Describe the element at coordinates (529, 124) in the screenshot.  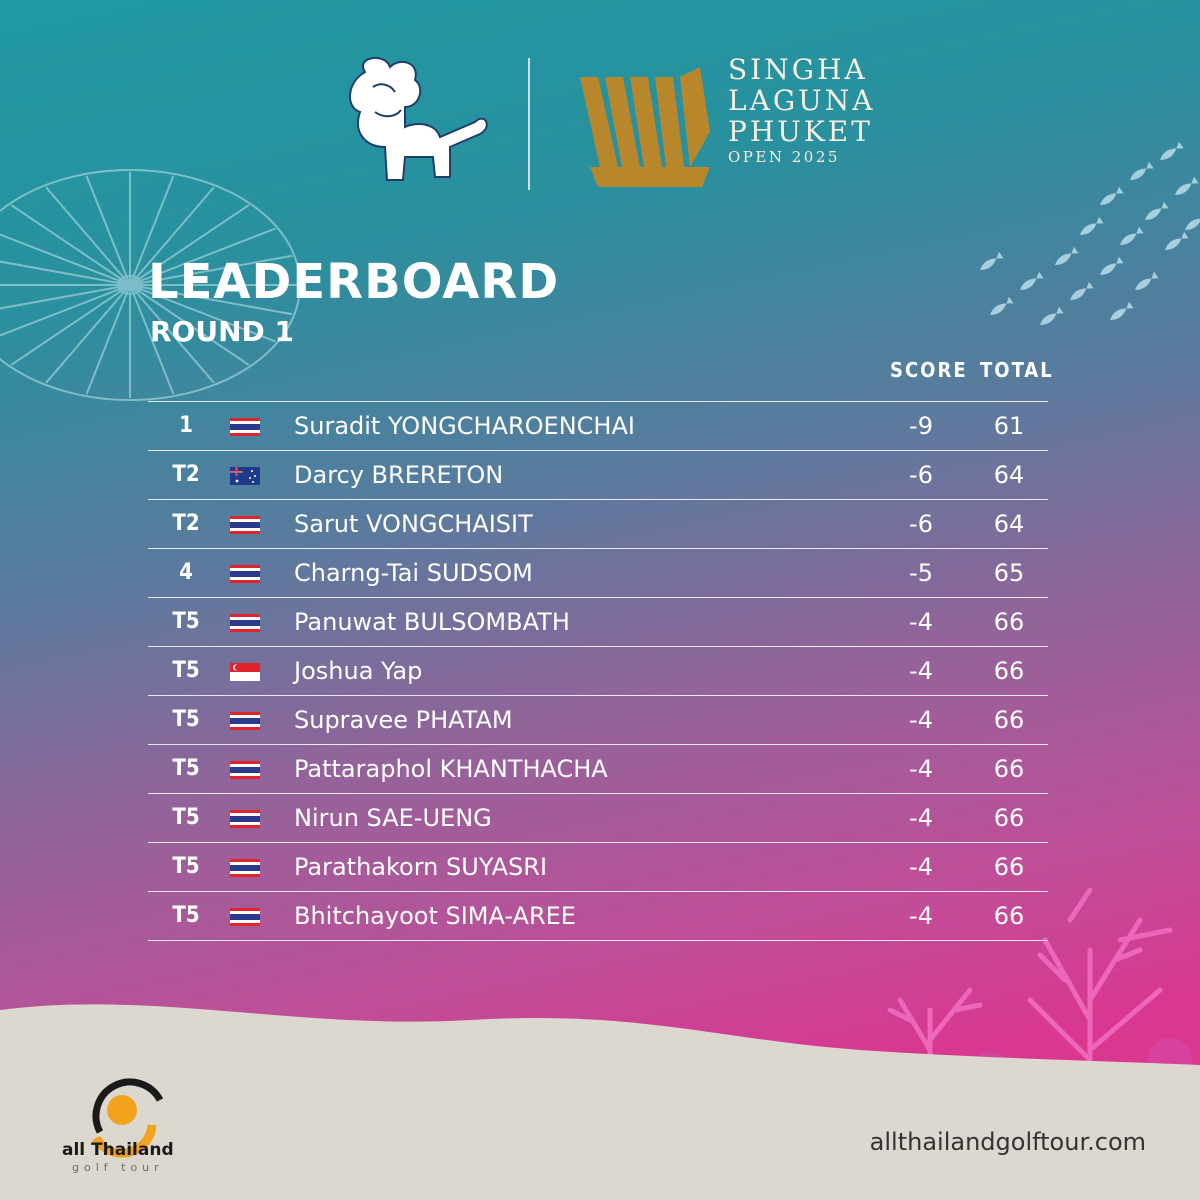
I see `header-divider` at that location.